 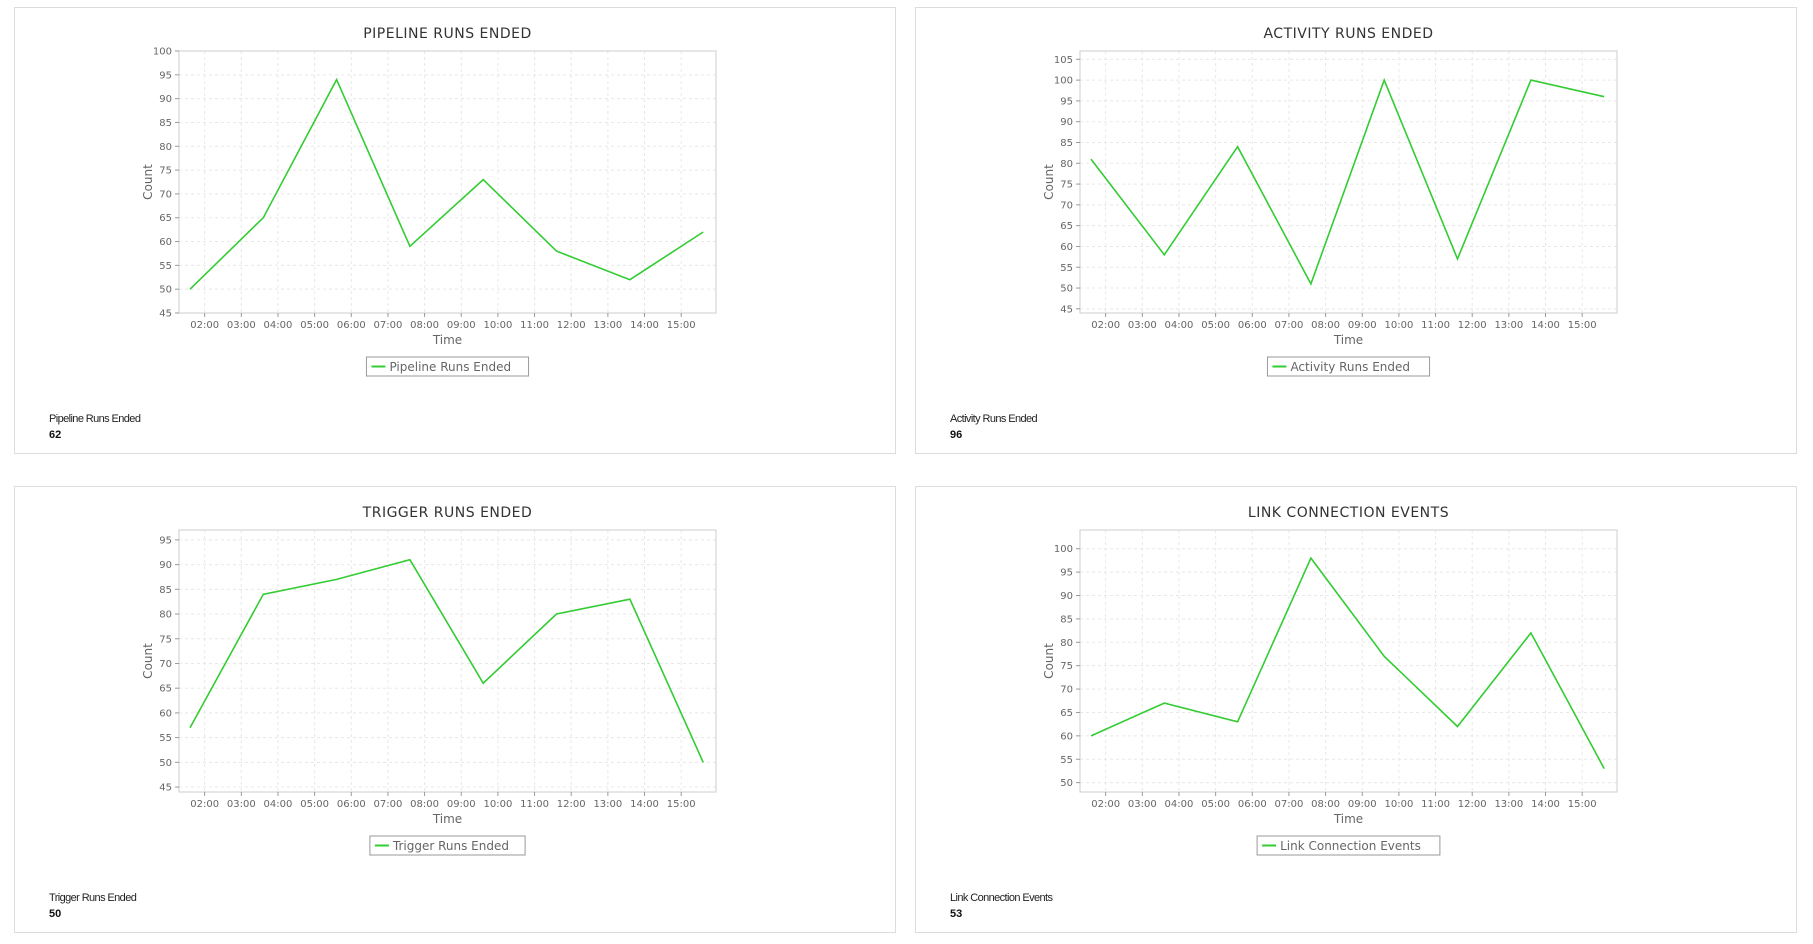 I want to click on summary: Activity Runs Ended 96, so click(x=994, y=427).